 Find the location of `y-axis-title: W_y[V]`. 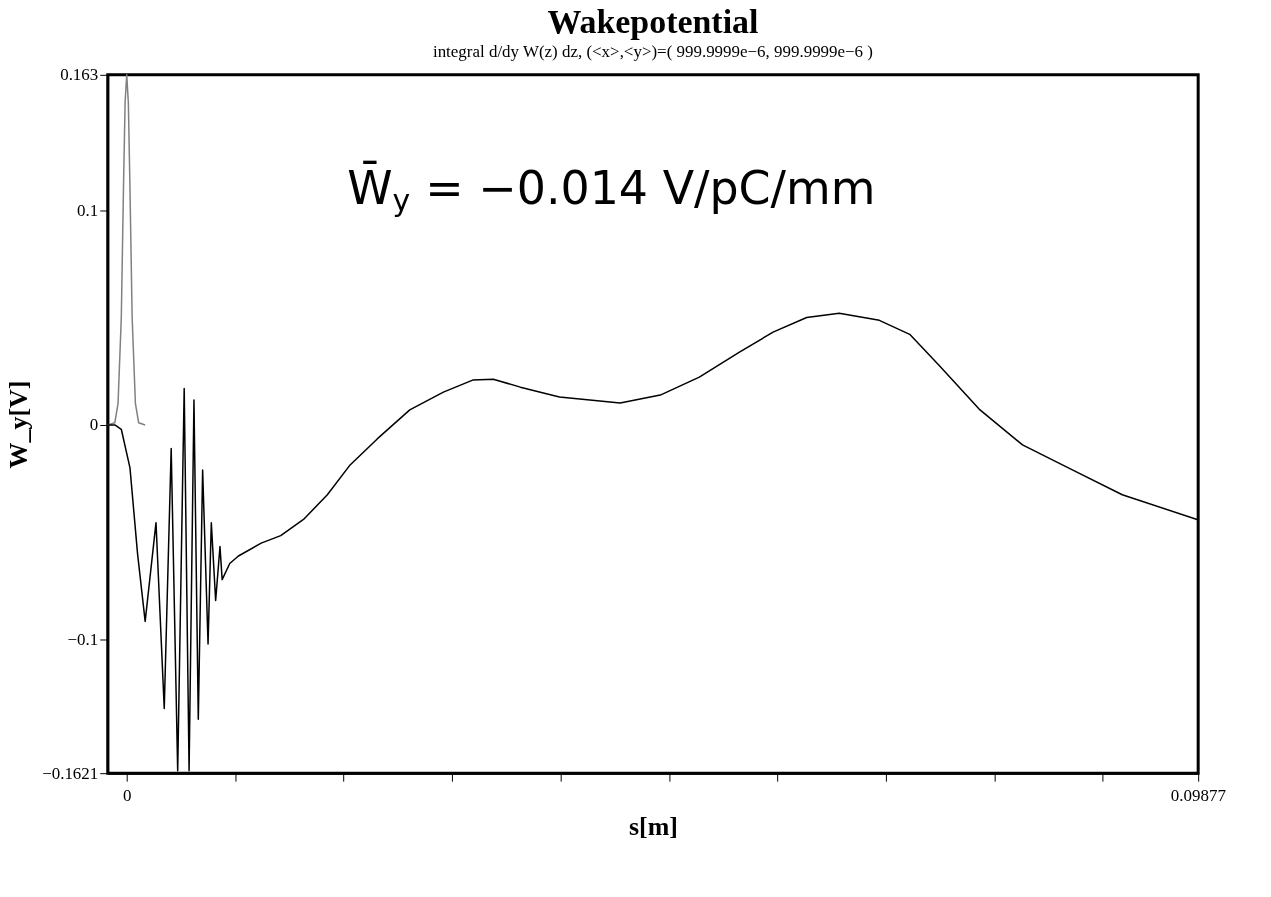

y-axis-title: W_y[V] is located at coordinates (19, 424).